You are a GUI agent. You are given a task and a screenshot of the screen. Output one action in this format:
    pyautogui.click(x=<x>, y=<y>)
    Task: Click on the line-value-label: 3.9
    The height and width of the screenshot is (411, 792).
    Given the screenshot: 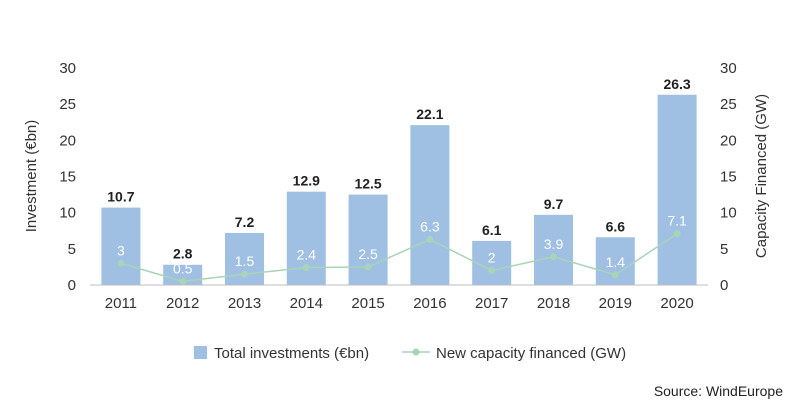 What is the action you would take?
    pyautogui.click(x=554, y=244)
    